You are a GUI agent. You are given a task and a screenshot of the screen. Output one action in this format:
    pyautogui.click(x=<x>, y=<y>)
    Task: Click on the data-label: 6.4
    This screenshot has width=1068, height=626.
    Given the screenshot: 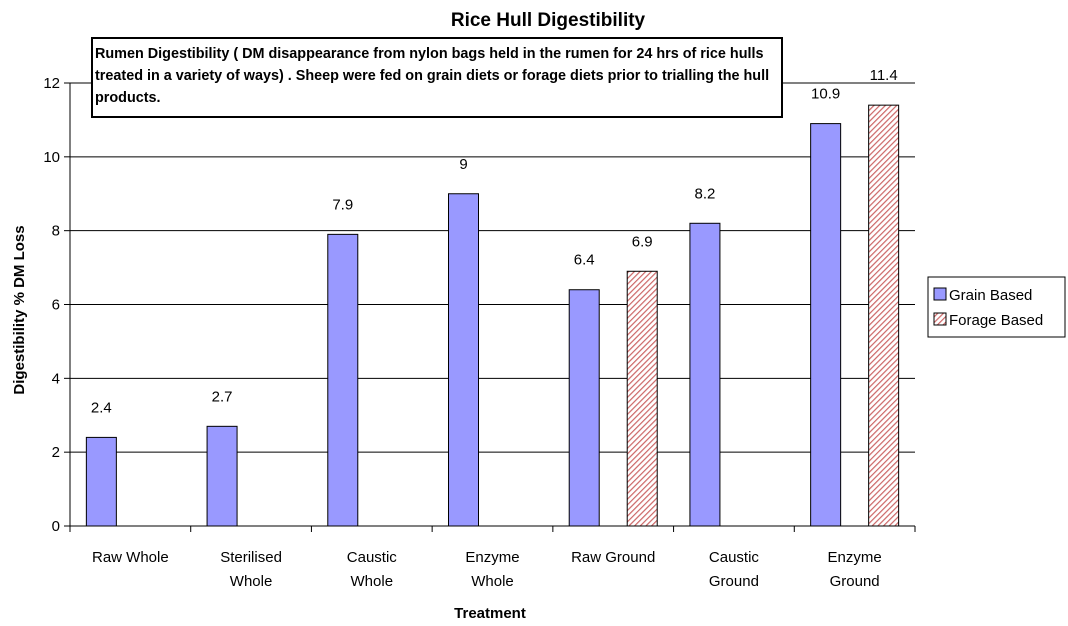 What is the action you would take?
    pyautogui.click(x=584, y=260)
    